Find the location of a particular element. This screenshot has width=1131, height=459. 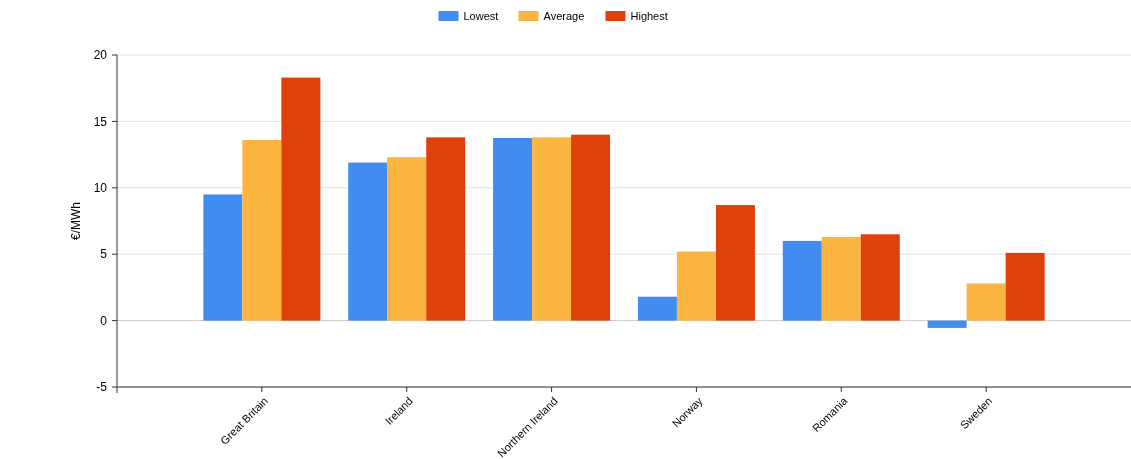

y-tick-label: 20 is located at coordinates (100, 55).